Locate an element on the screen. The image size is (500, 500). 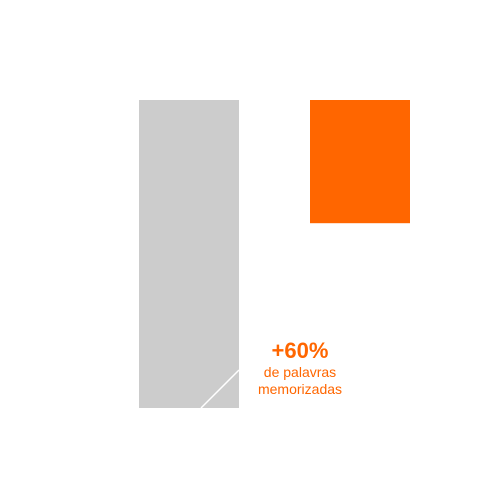
annotation-connector-line is located at coordinates (220, 389).